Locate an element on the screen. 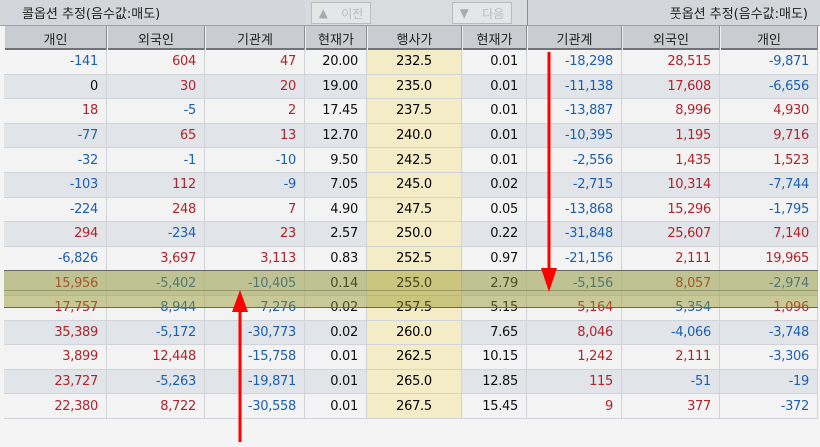  cell-p-inst: -31,848 is located at coordinates (574, 234).